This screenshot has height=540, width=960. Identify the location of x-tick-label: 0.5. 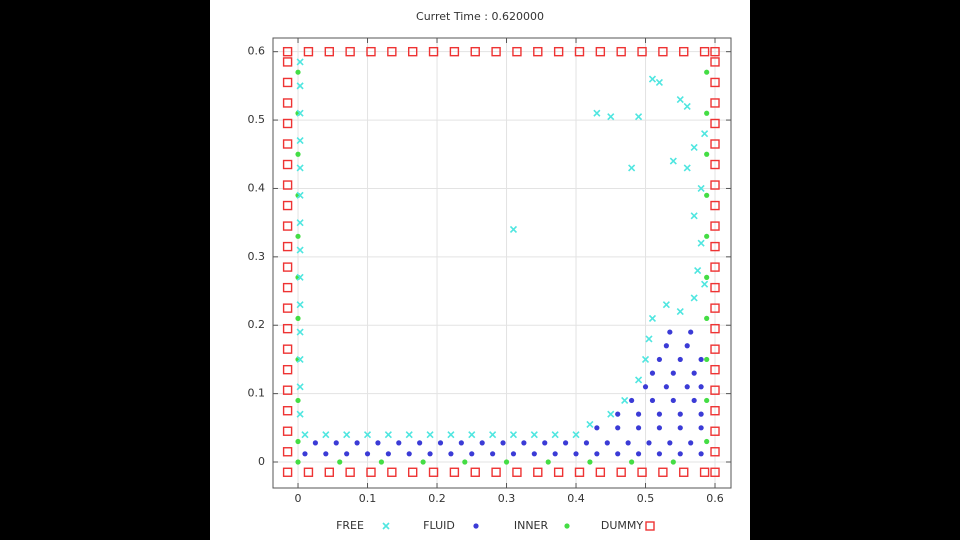
(646, 498).